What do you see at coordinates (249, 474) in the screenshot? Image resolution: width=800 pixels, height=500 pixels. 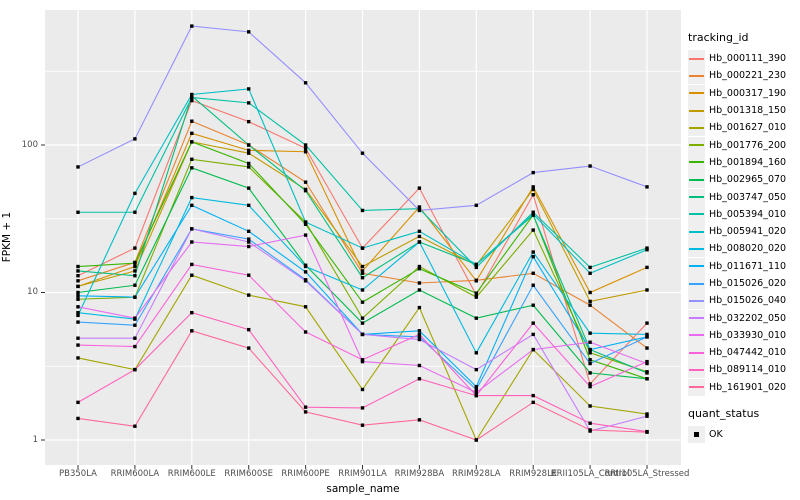 I see `x-tick-label: RRIM600SE` at bounding box center [249, 474].